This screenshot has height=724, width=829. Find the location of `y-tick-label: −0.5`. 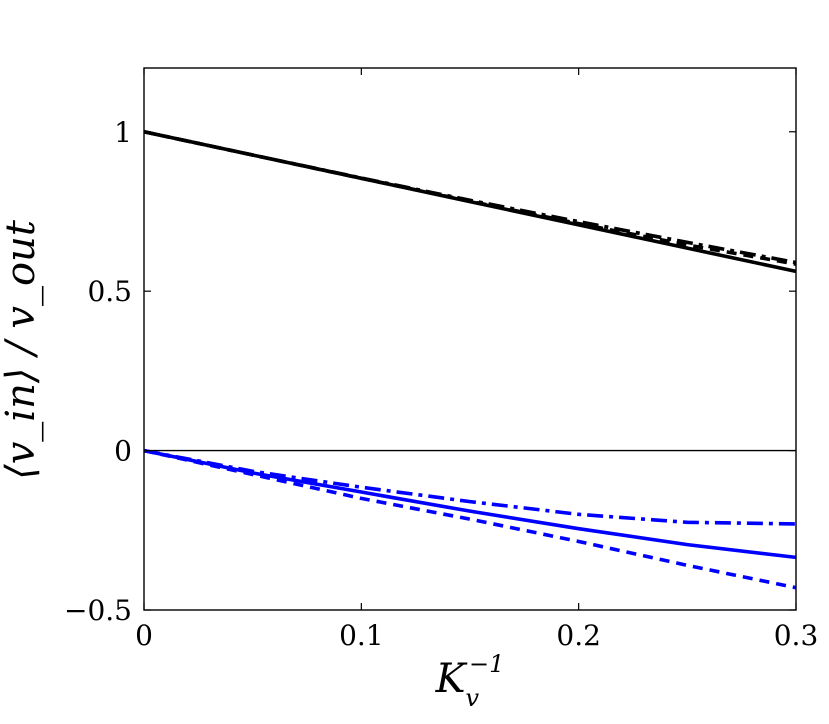

y-tick-label: −0.5 is located at coordinates (98, 610).